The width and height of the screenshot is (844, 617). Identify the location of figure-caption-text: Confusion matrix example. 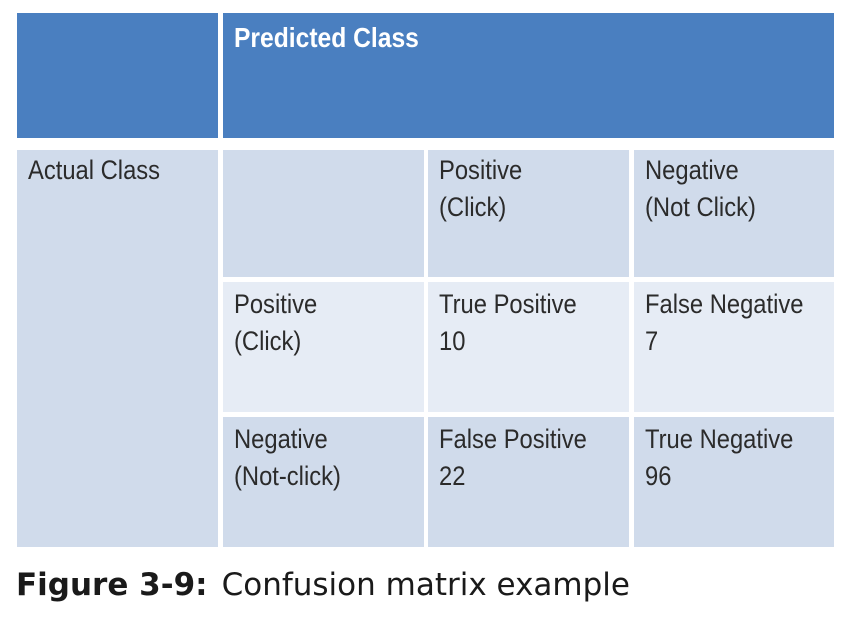
(425, 585).